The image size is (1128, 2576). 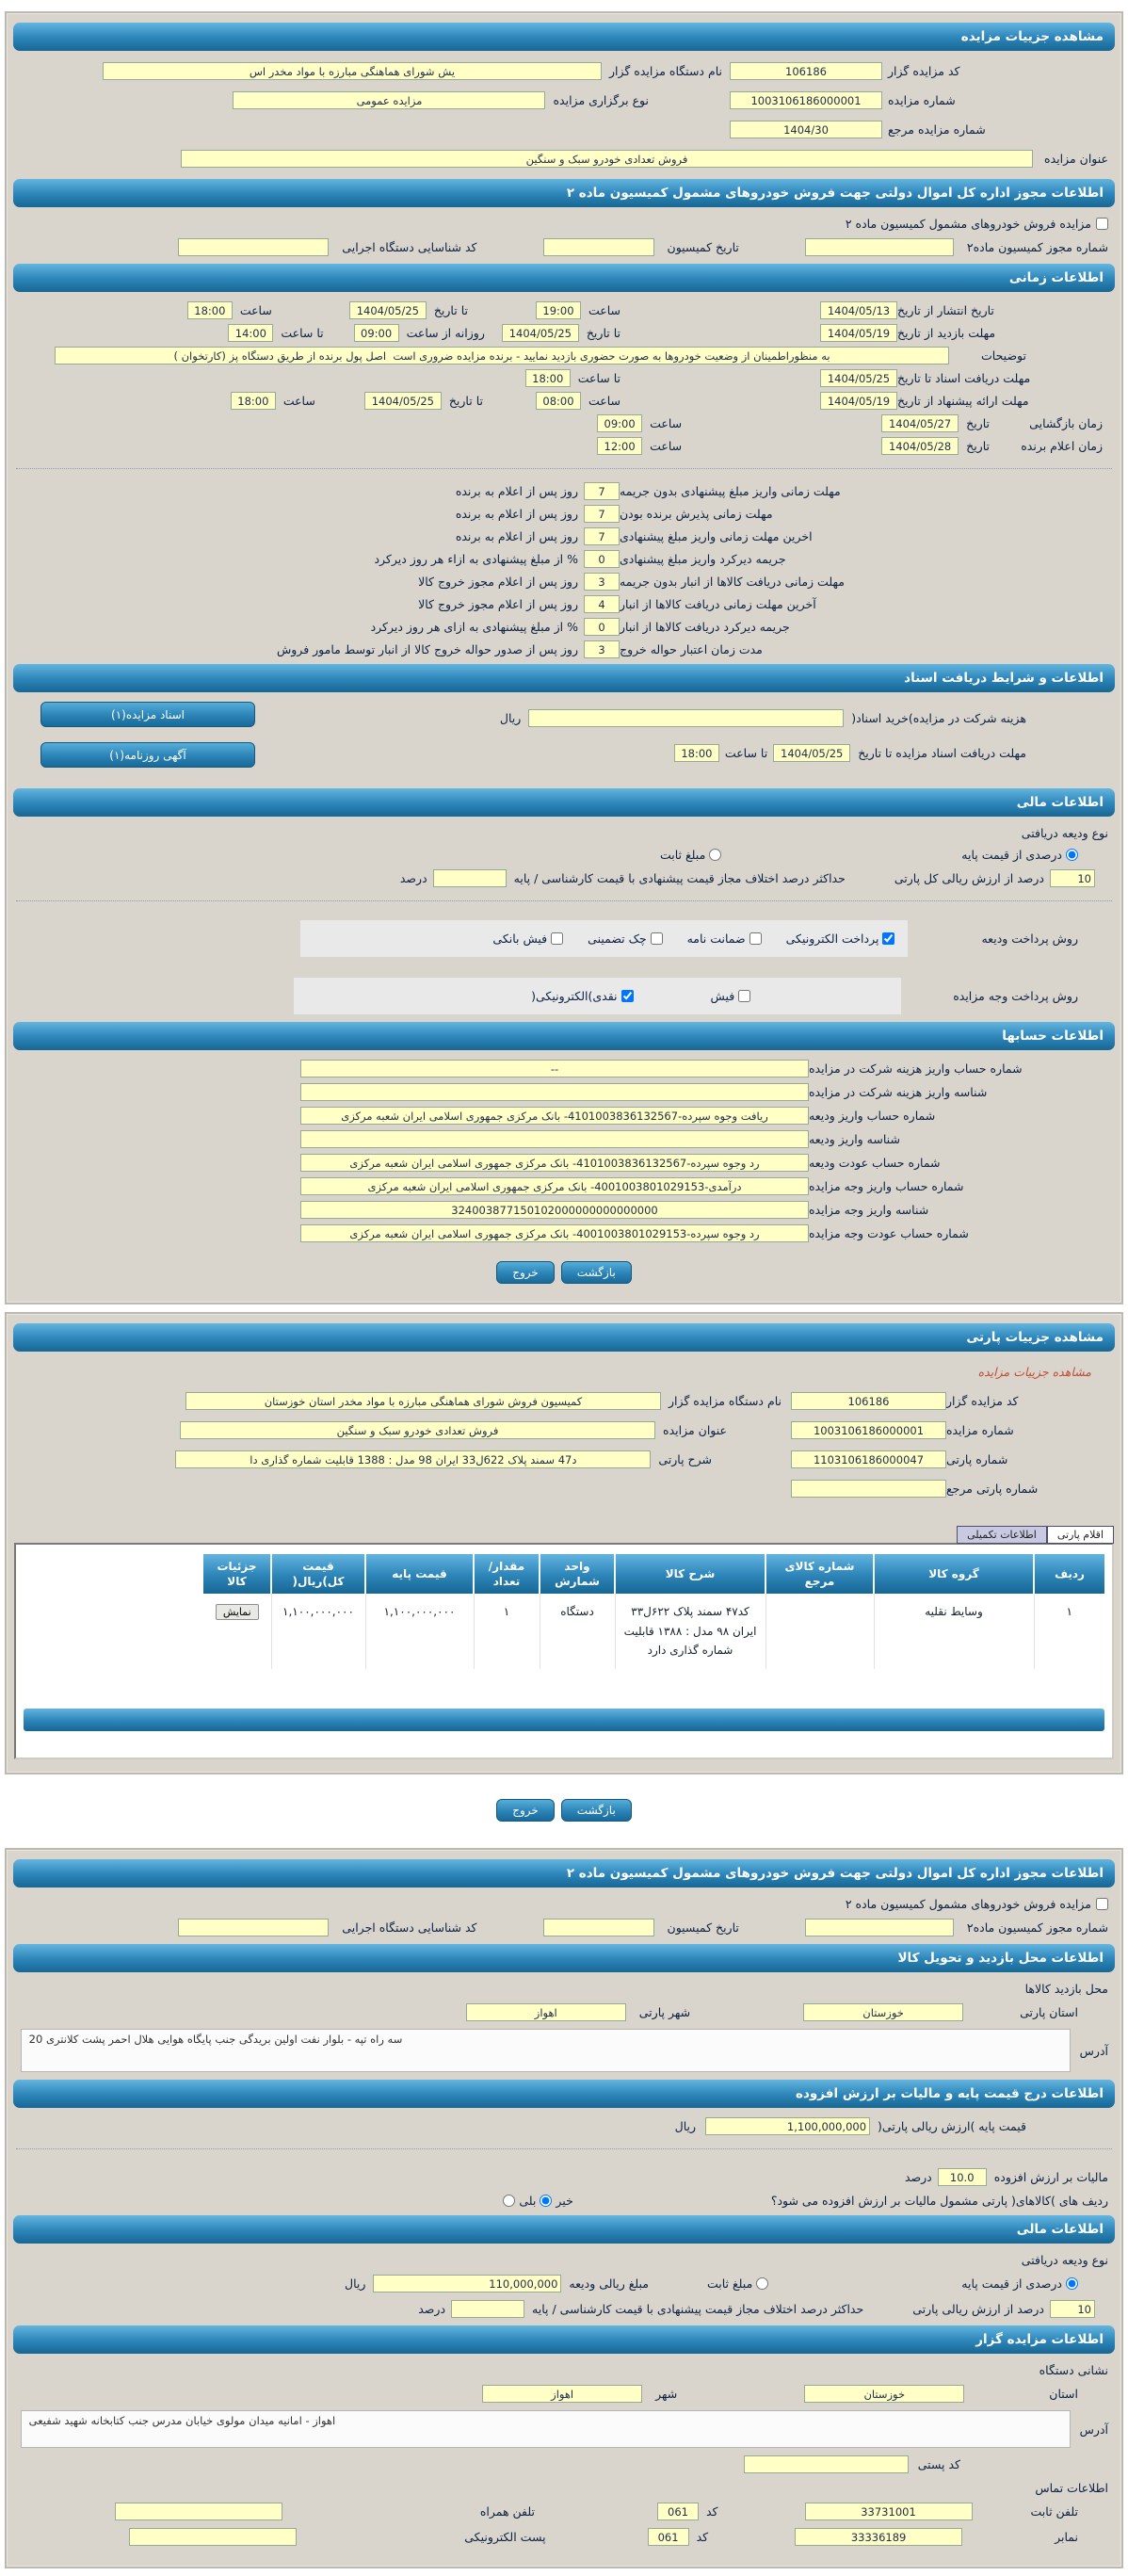 I want to click on docs-deadline2-time-input, so click(x=696, y=753).